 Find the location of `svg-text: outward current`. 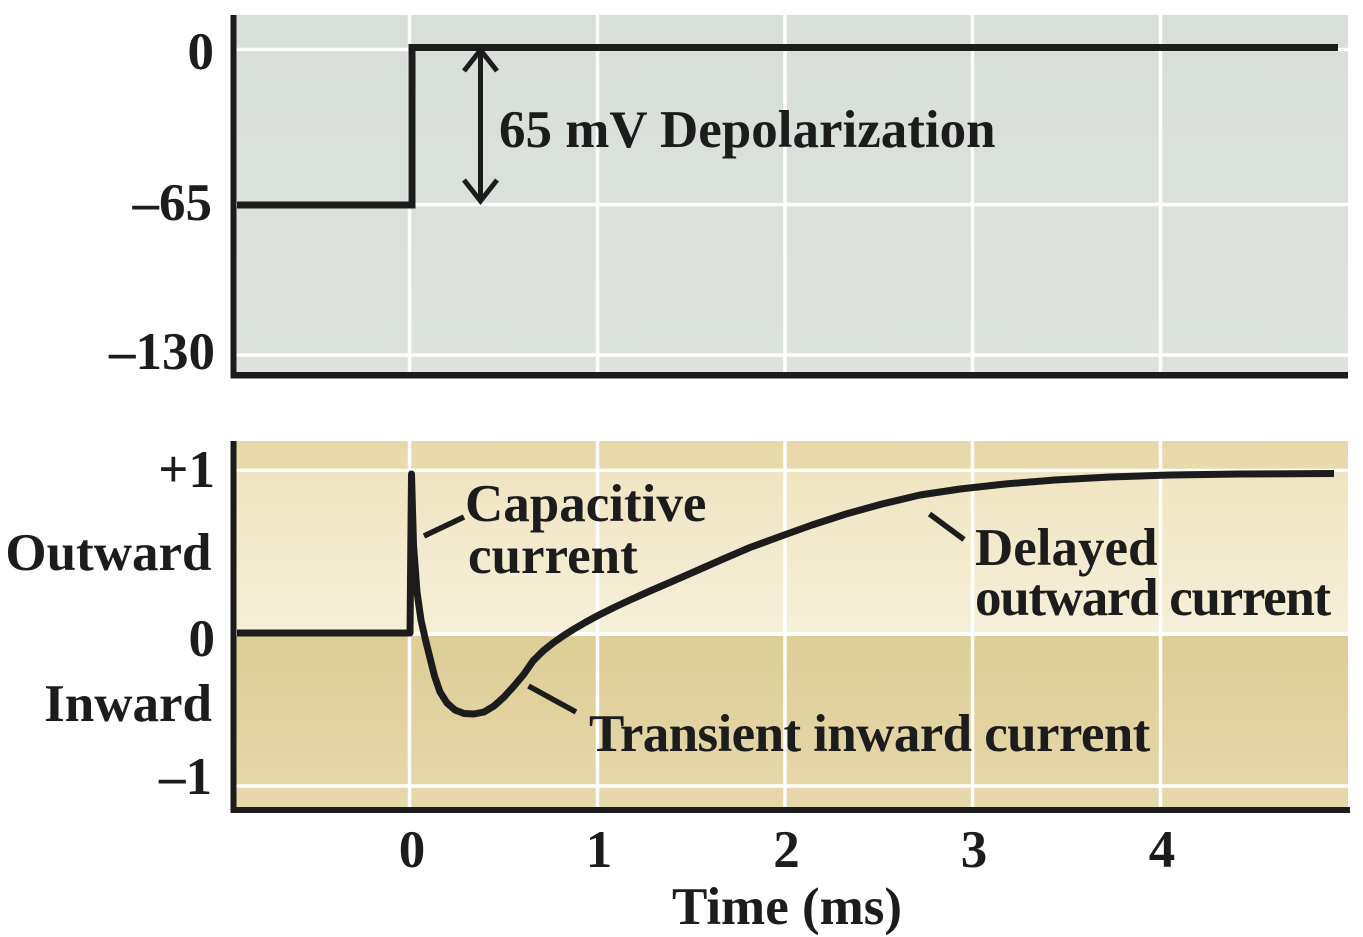

svg-text: outward current is located at coordinates (1153, 598).